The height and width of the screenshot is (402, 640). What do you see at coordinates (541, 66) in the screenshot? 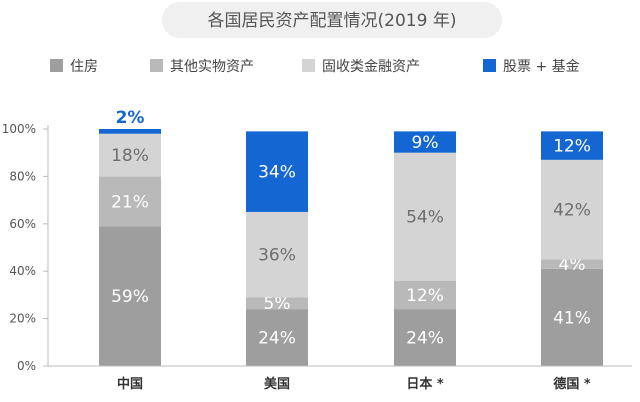
I see `legend-label: 股票 + 基金` at bounding box center [541, 66].